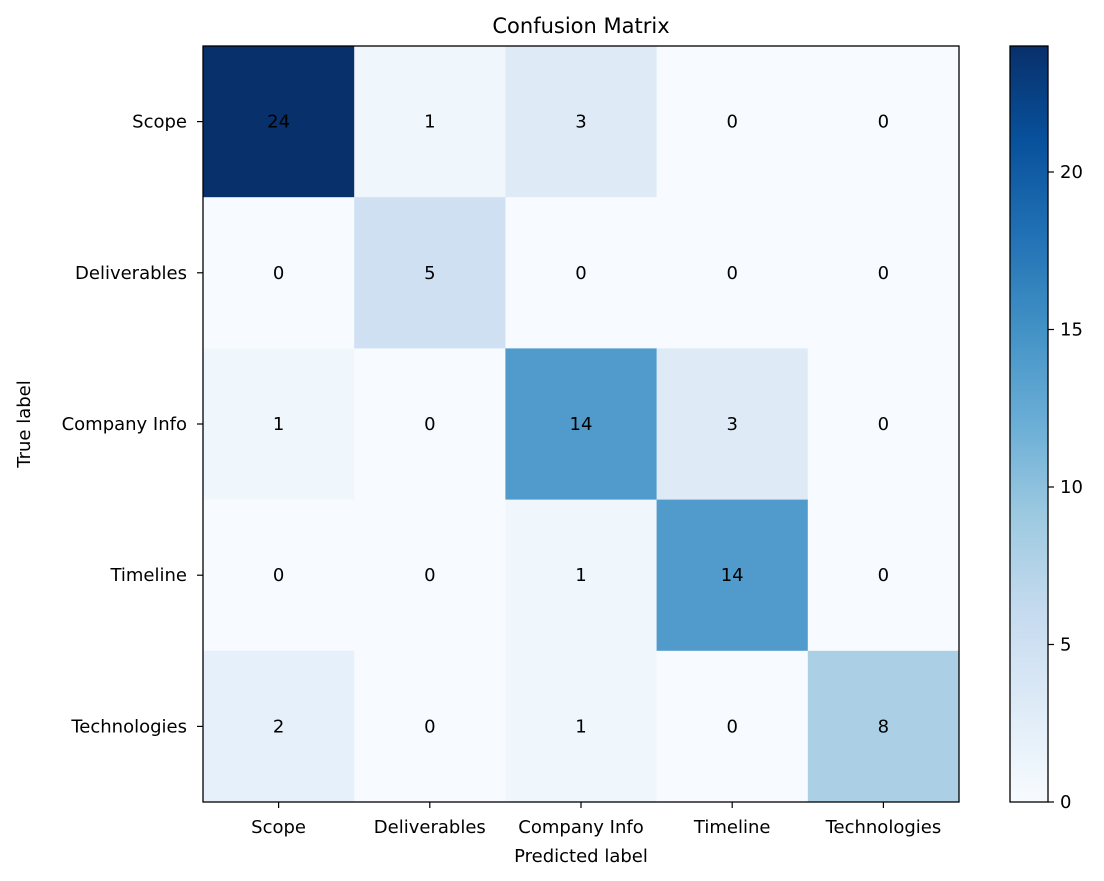 The width and height of the screenshot is (1104, 881). What do you see at coordinates (1071, 330) in the screenshot?
I see `colorbar-tick-label: 15` at bounding box center [1071, 330].